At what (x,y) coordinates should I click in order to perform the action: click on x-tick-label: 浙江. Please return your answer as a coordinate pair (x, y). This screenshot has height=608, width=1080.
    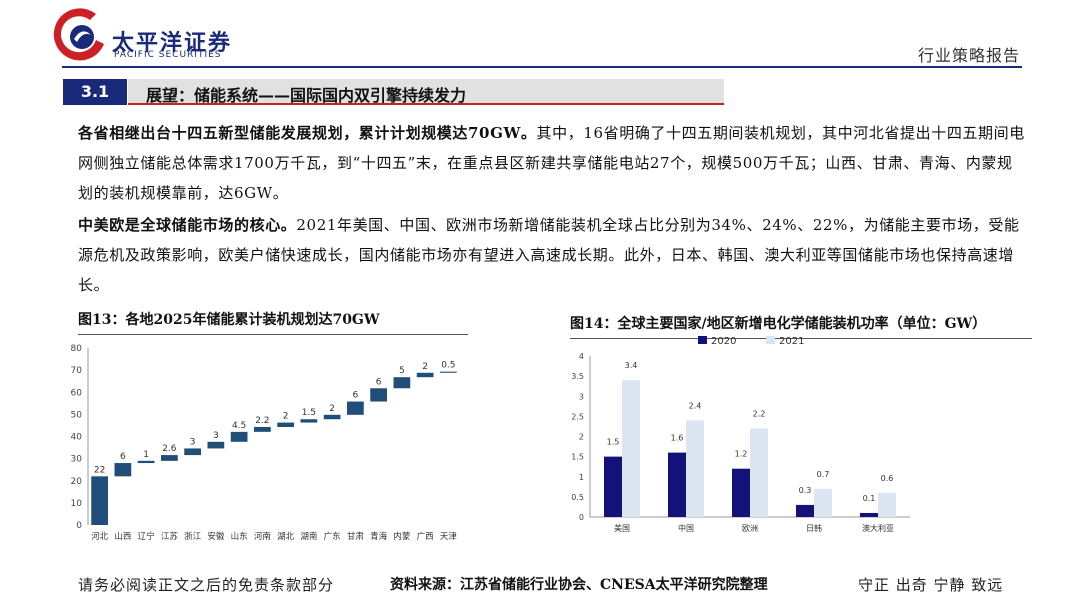
    Looking at the image, I should click on (193, 536).